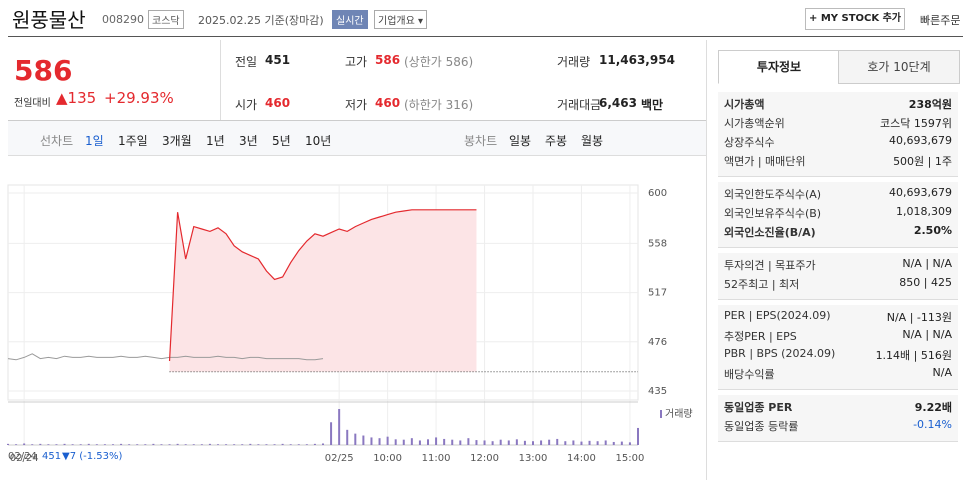 The image size is (971, 480). I want to click on y-tick-label: 435, so click(657, 391).